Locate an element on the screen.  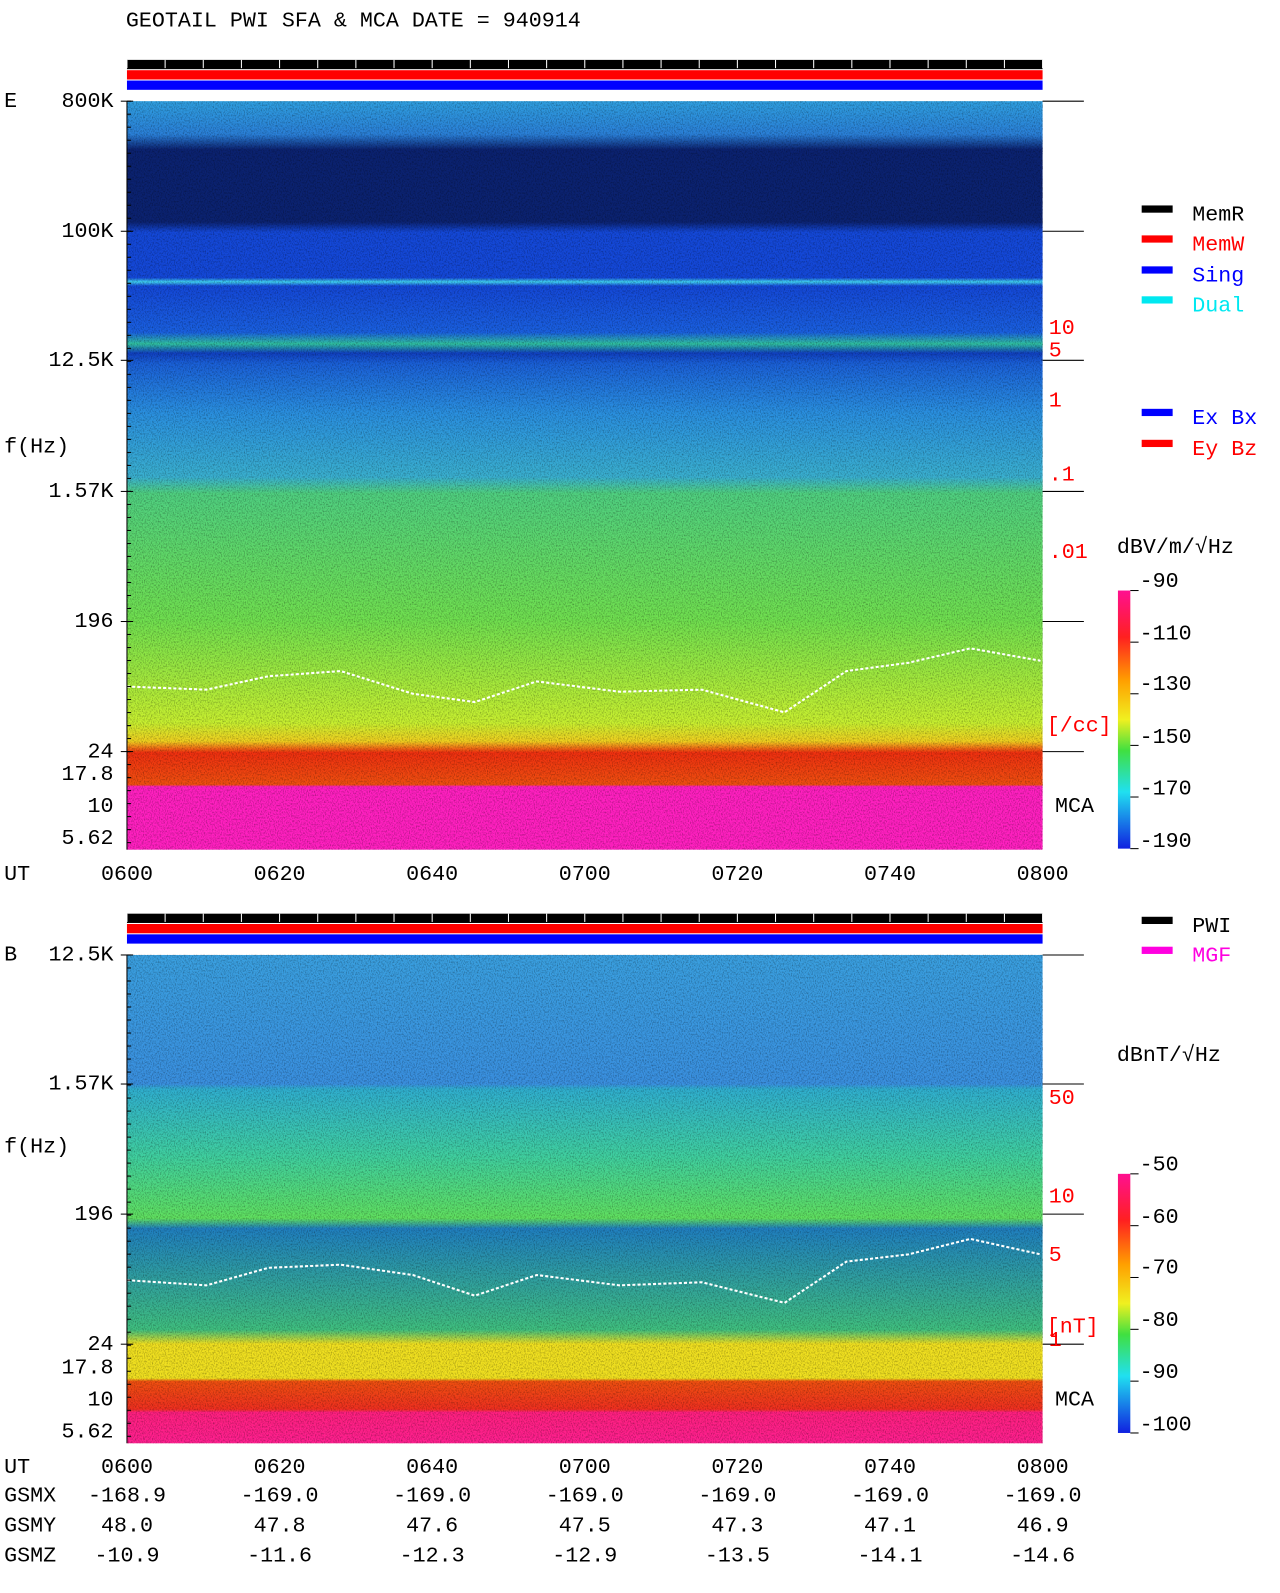
legend-label: Ey Bz is located at coordinates (1224, 449).